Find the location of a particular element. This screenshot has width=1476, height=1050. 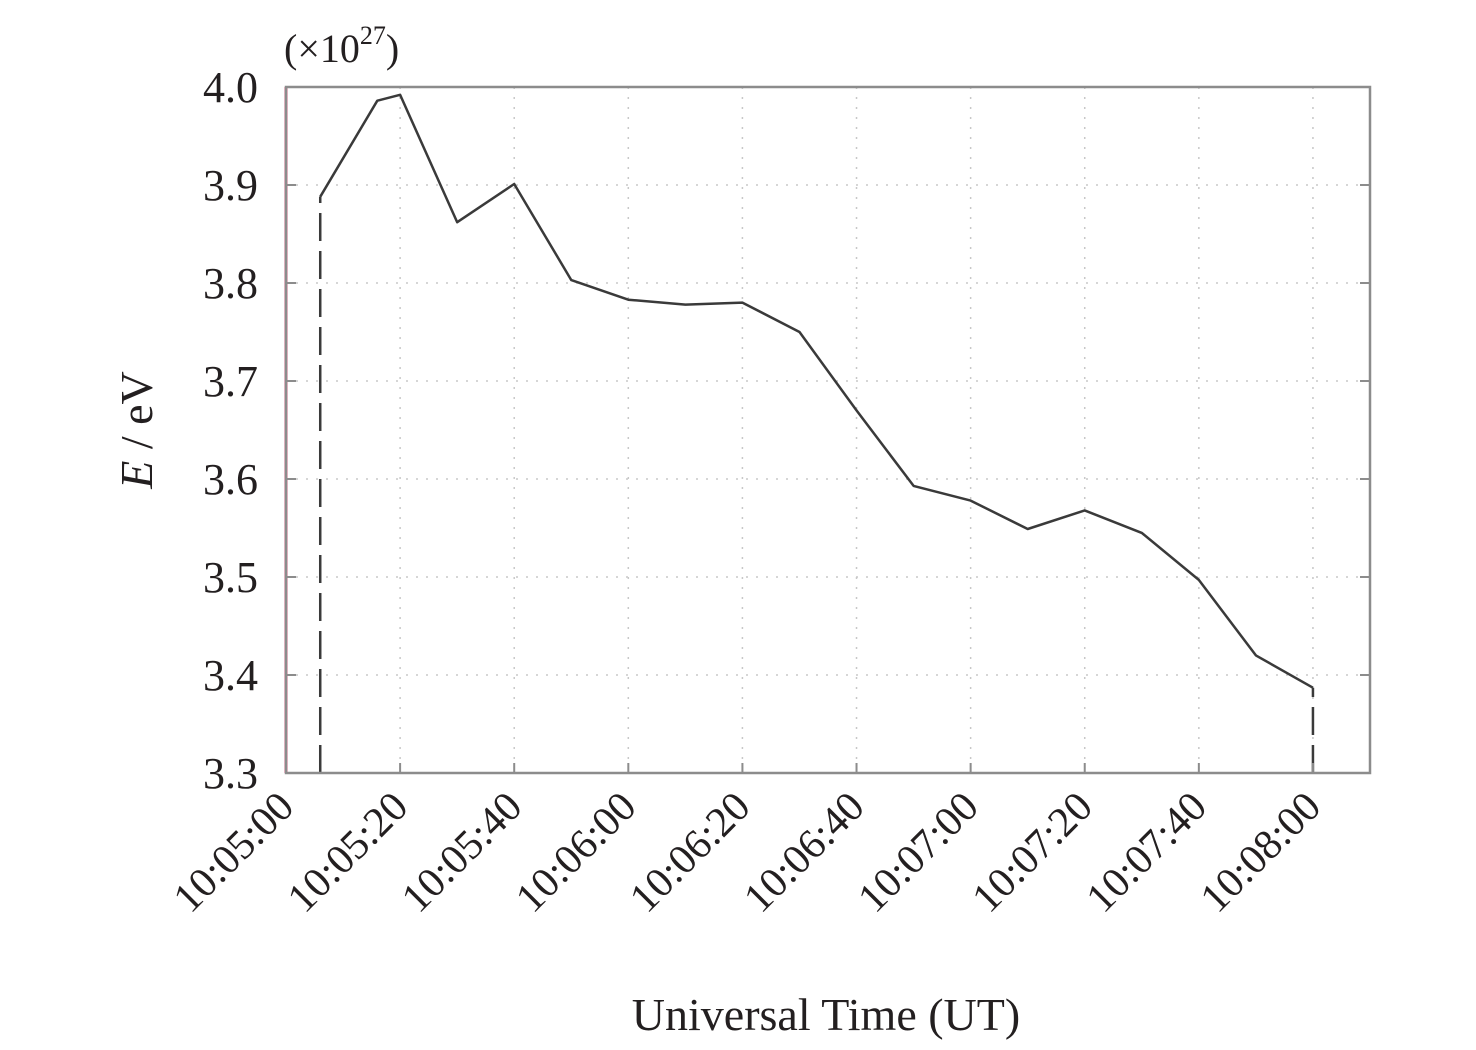

y-tick-label: 3.9 is located at coordinates (230, 185).